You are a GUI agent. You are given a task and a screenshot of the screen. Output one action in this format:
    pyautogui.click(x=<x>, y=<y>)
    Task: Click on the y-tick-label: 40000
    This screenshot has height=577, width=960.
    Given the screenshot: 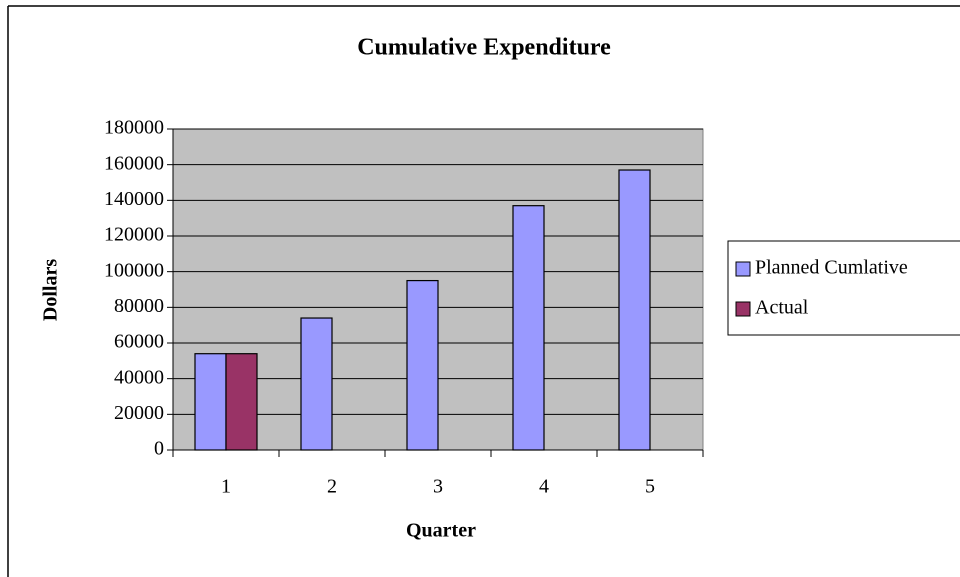 What is the action you would take?
    pyautogui.click(x=139, y=377)
    